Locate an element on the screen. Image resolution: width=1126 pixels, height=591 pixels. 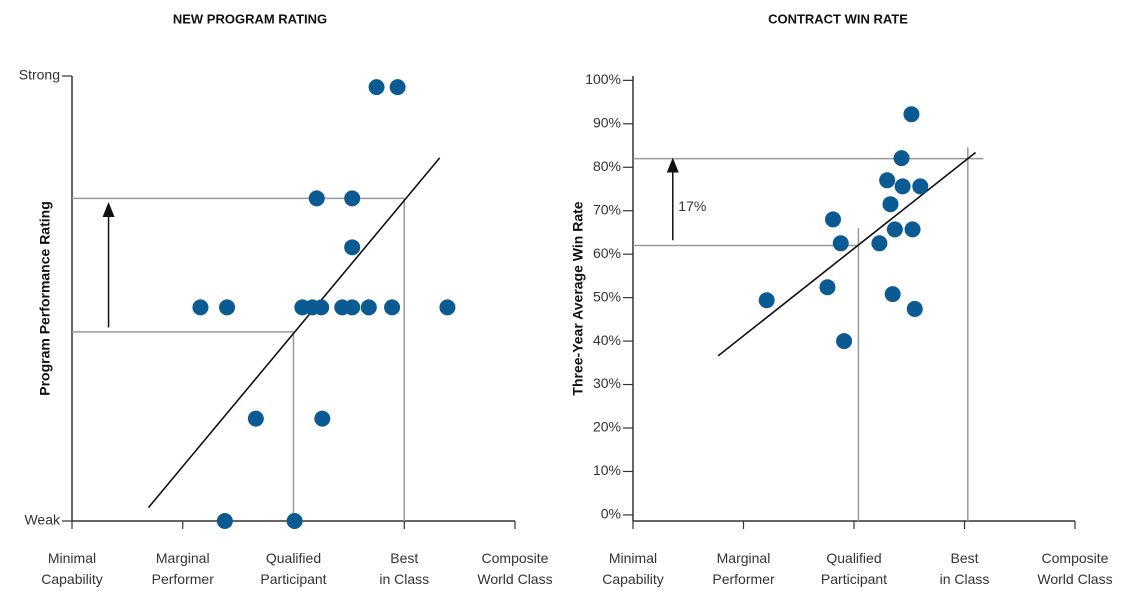
y-tick-label: 40% is located at coordinates (607, 340).